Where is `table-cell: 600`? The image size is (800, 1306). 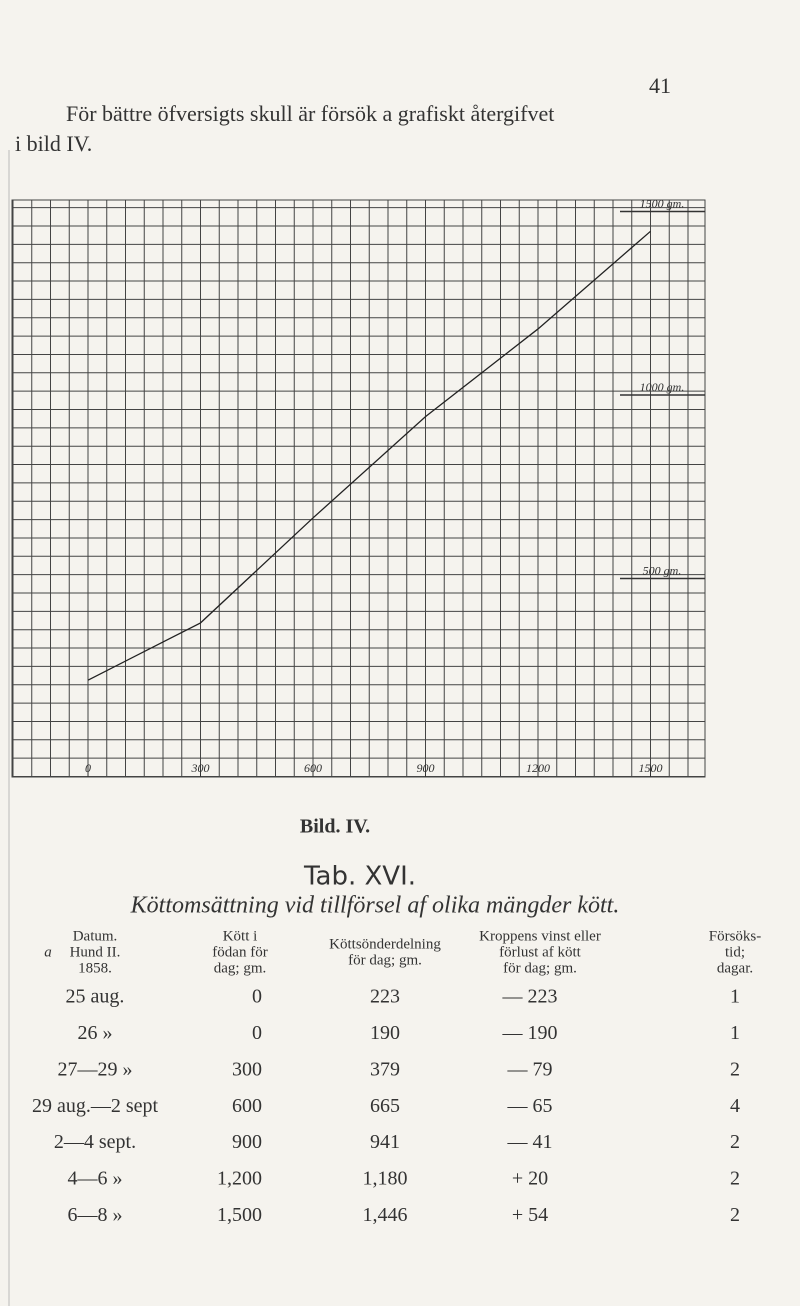 table-cell: 600 is located at coordinates (247, 1106).